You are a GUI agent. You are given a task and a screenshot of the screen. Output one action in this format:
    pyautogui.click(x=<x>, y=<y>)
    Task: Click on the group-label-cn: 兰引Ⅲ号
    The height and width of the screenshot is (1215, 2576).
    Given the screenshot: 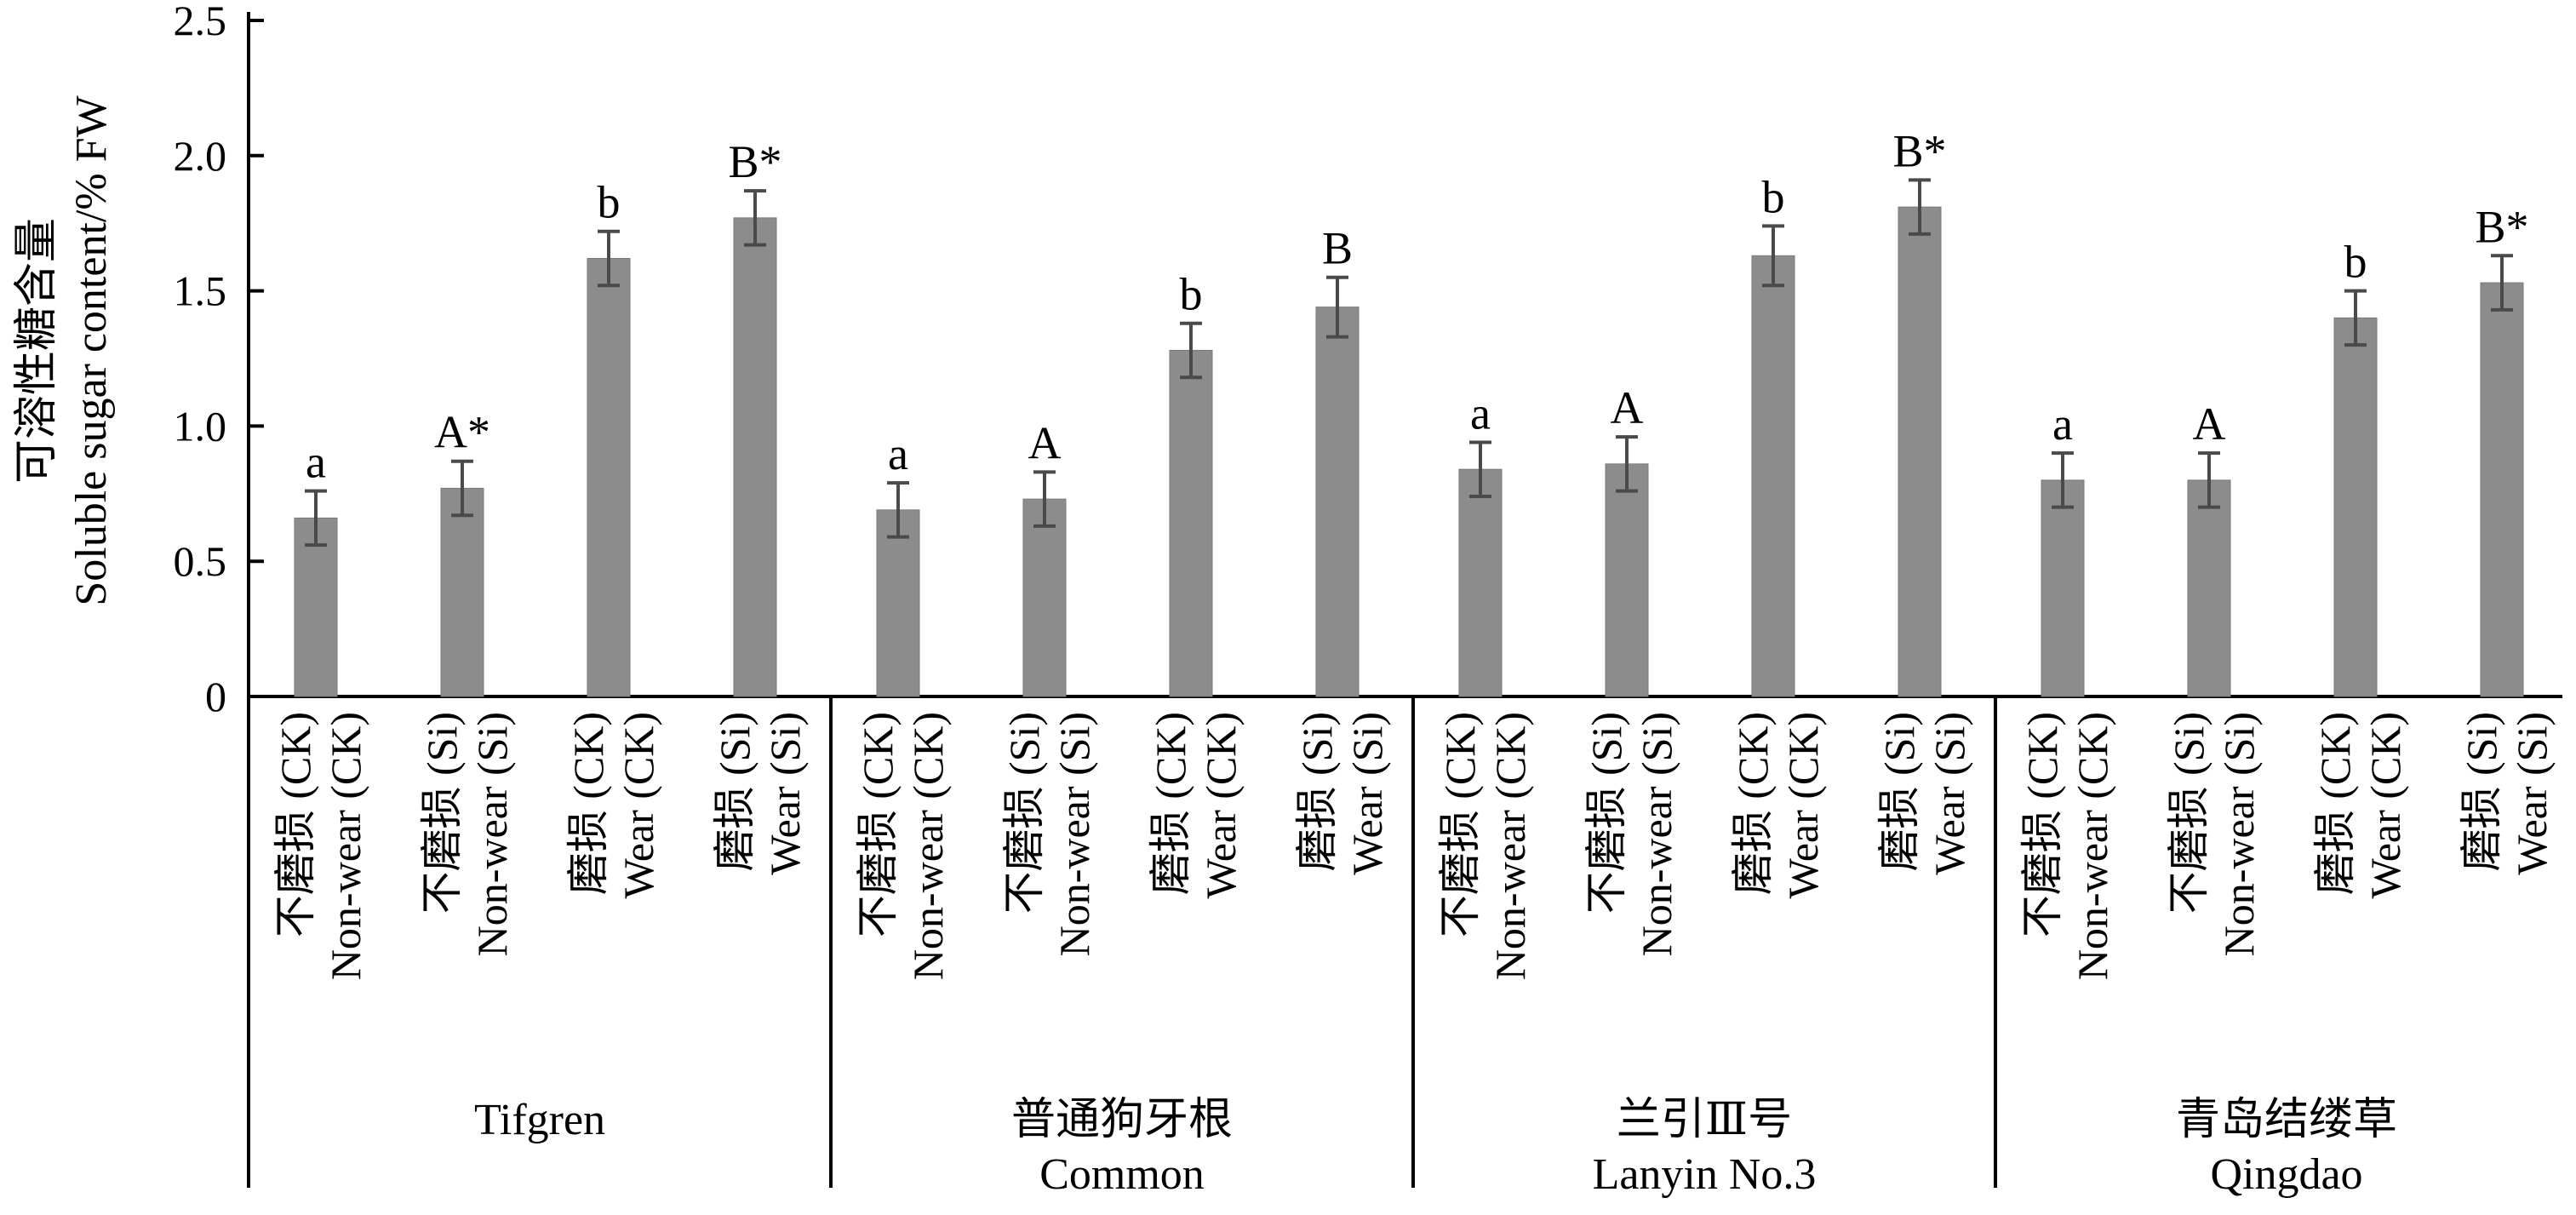 What is the action you would take?
    pyautogui.click(x=1705, y=1120)
    